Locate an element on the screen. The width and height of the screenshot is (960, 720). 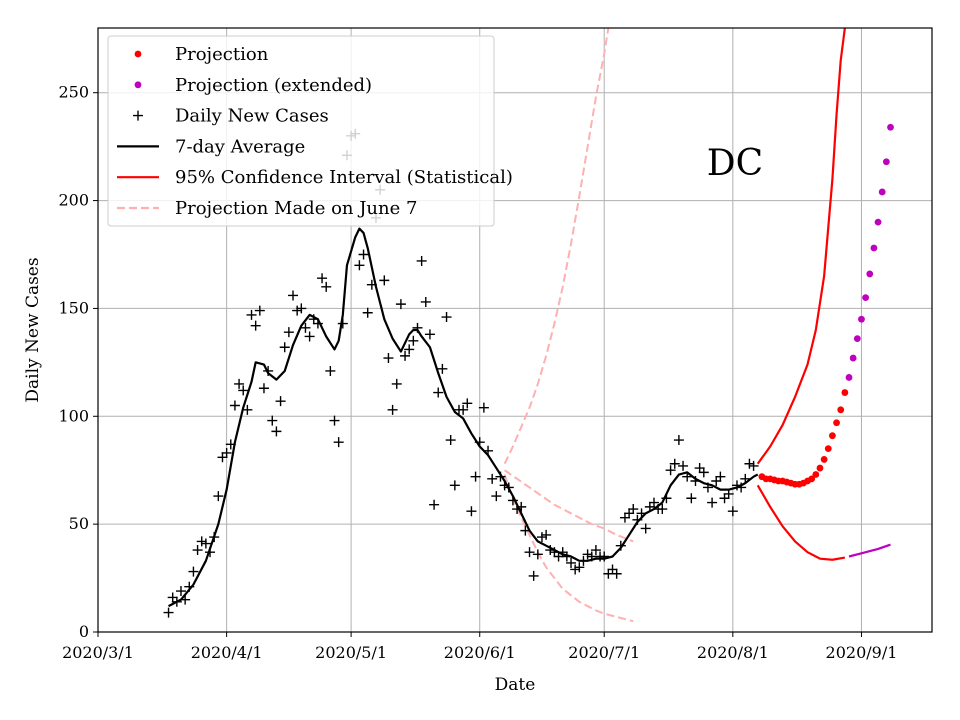
projection-made-on-june-7-middle-line is located at coordinates (569, 506).